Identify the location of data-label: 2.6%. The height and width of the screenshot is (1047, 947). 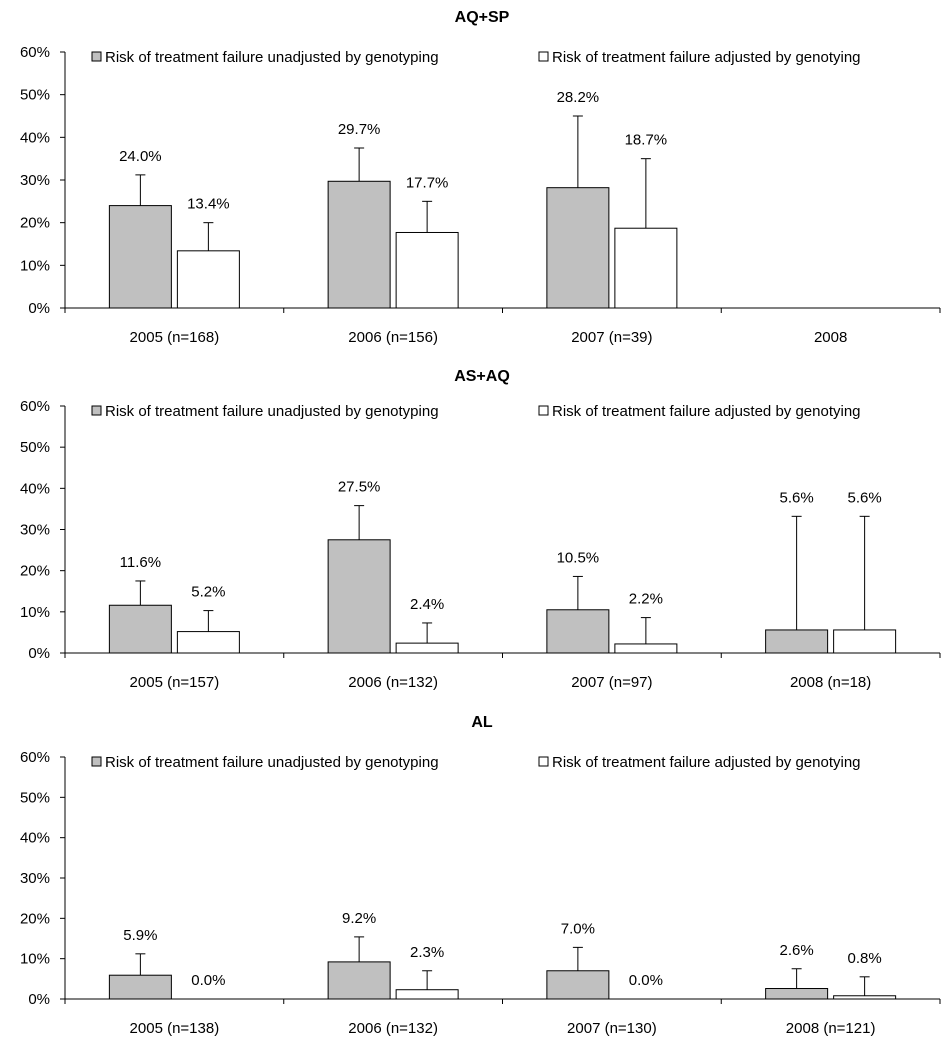
(797, 950).